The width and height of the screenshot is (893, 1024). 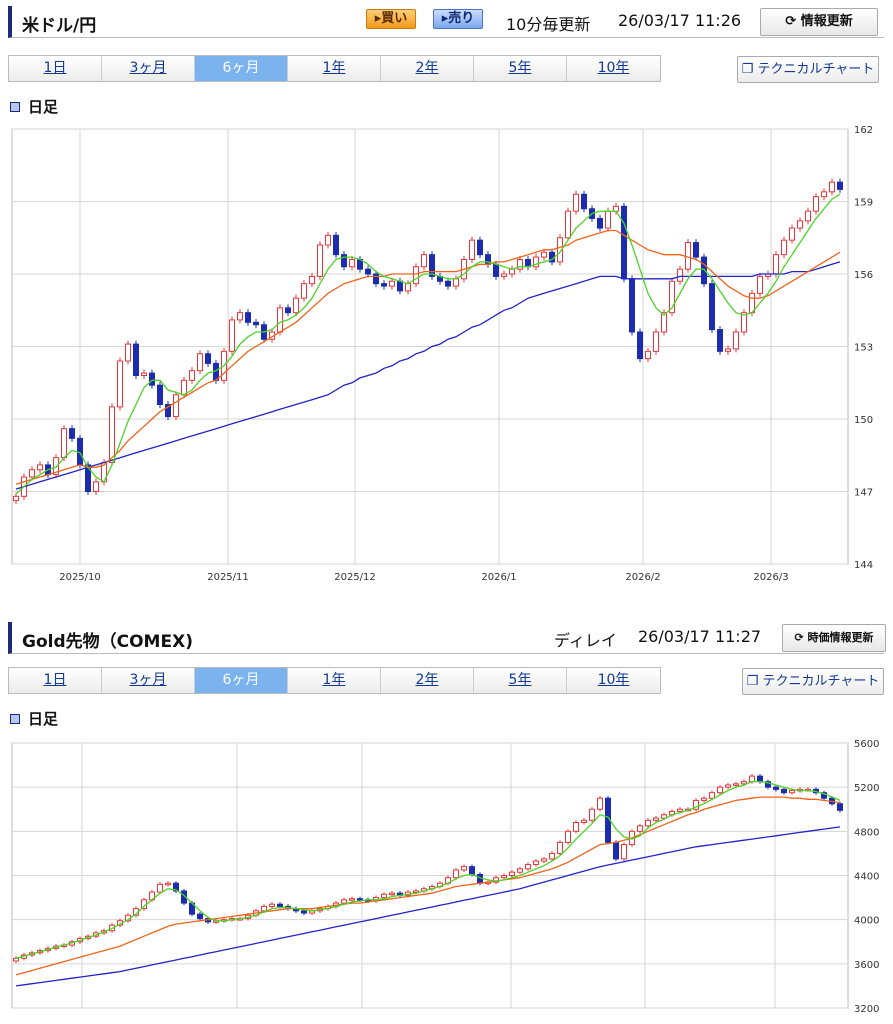 I want to click on usd-tab-6m: 6ヶ月, so click(x=241, y=68).